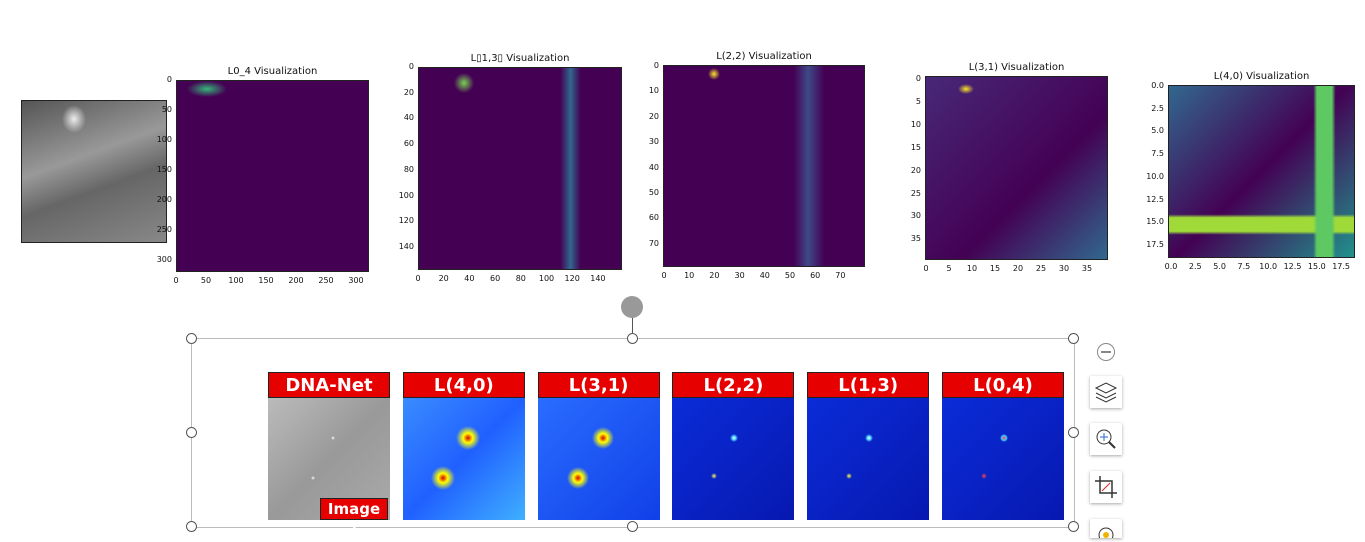 This screenshot has height=542, width=1365. What do you see at coordinates (408, 144) in the screenshot?
I see `y-tick-label: 60` at bounding box center [408, 144].